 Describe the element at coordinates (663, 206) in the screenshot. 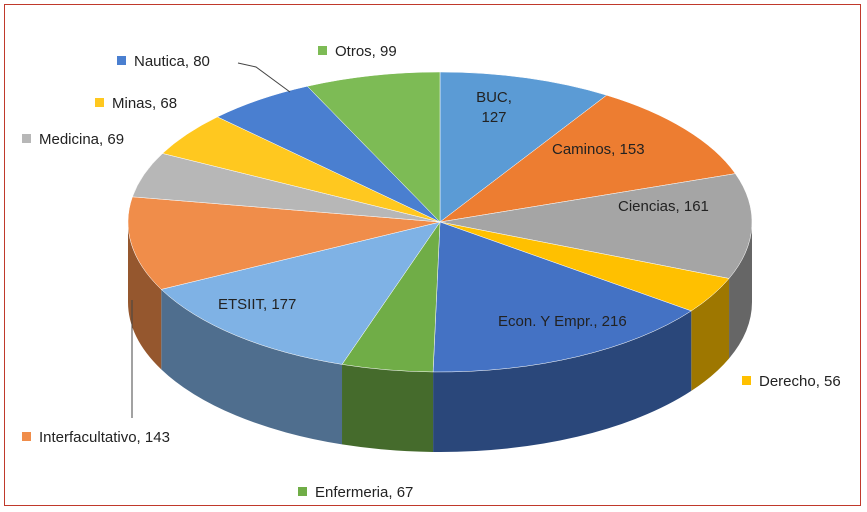

I see `label-text: Ciencias, 161` at that location.